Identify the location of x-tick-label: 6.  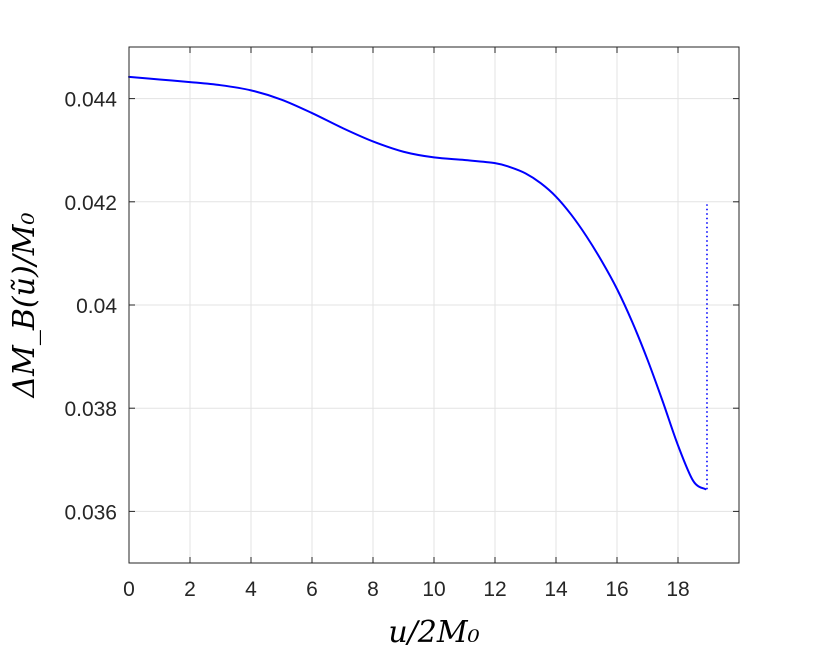
(312, 589).